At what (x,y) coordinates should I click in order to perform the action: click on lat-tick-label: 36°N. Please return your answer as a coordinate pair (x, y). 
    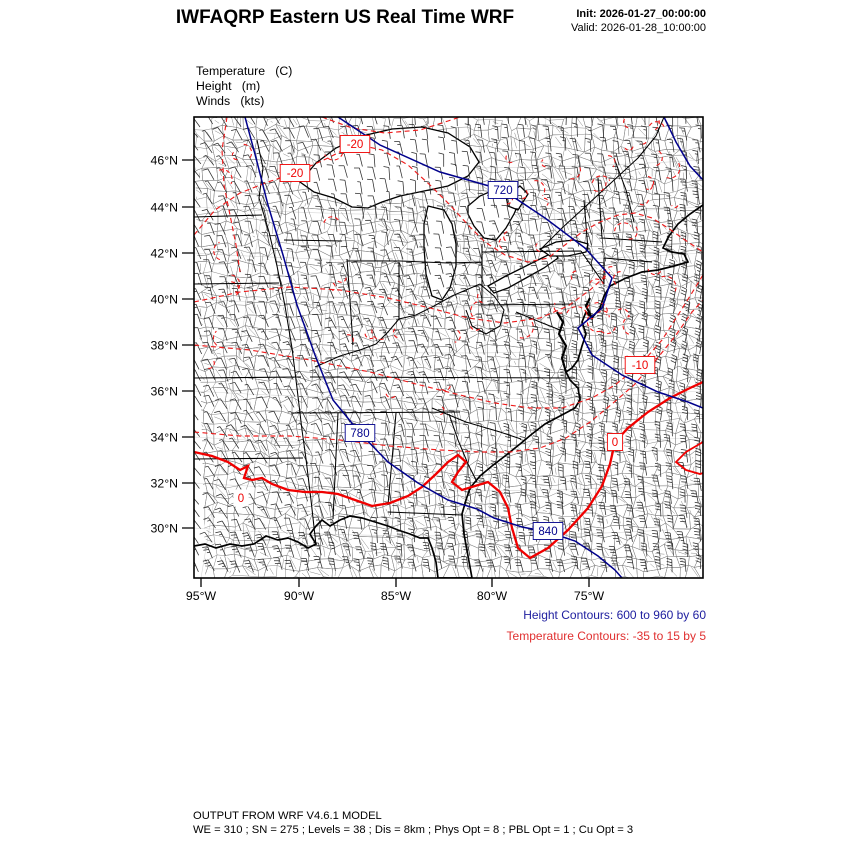
    Looking at the image, I should click on (164, 391).